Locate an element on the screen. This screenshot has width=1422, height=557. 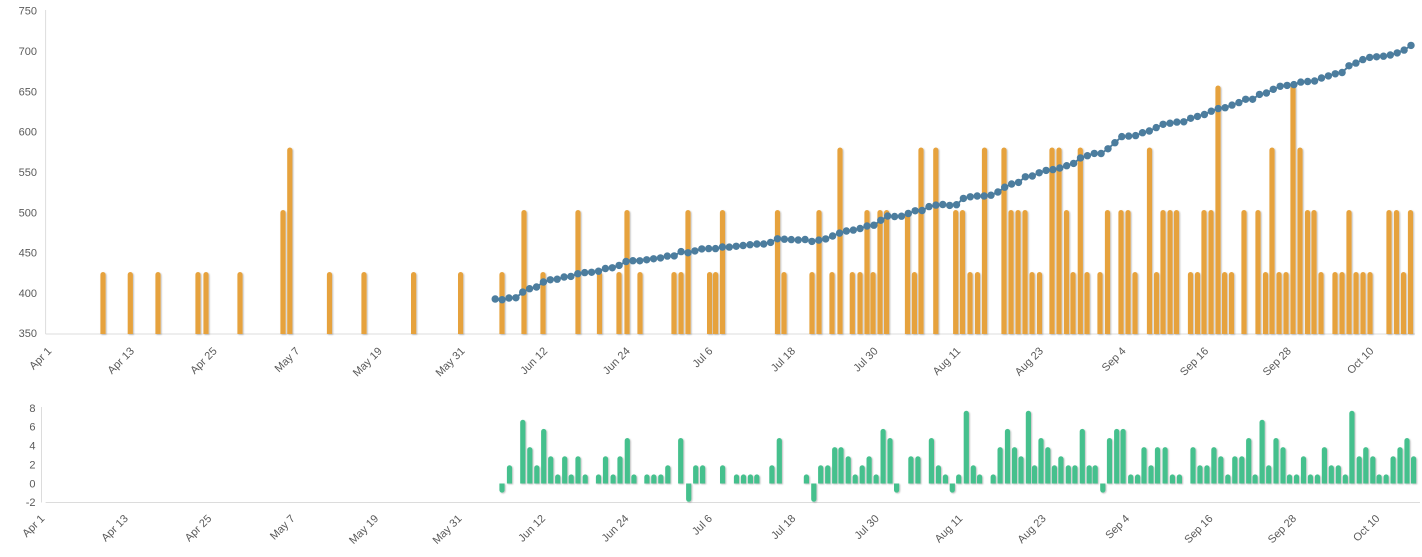
svg-text: 400 is located at coordinates (28, 294).